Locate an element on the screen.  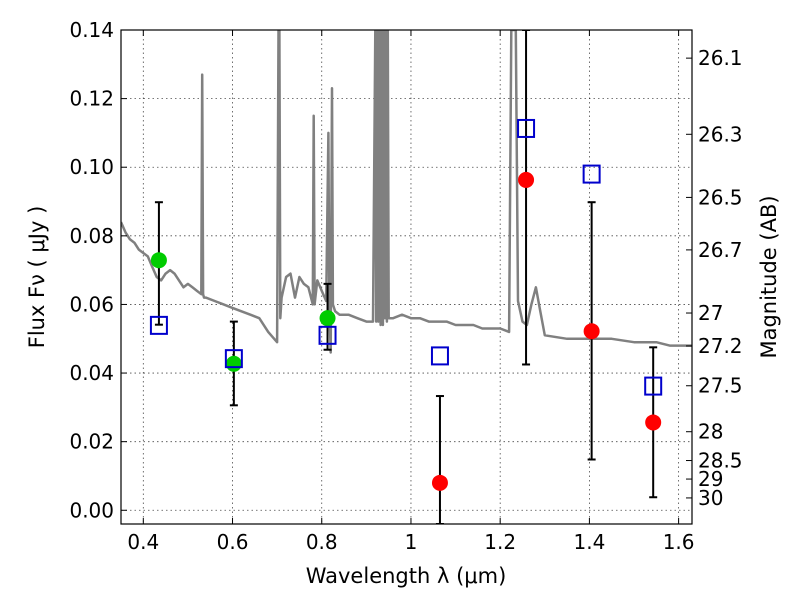
y-tick-label: 0.12 is located at coordinates (91, 99).